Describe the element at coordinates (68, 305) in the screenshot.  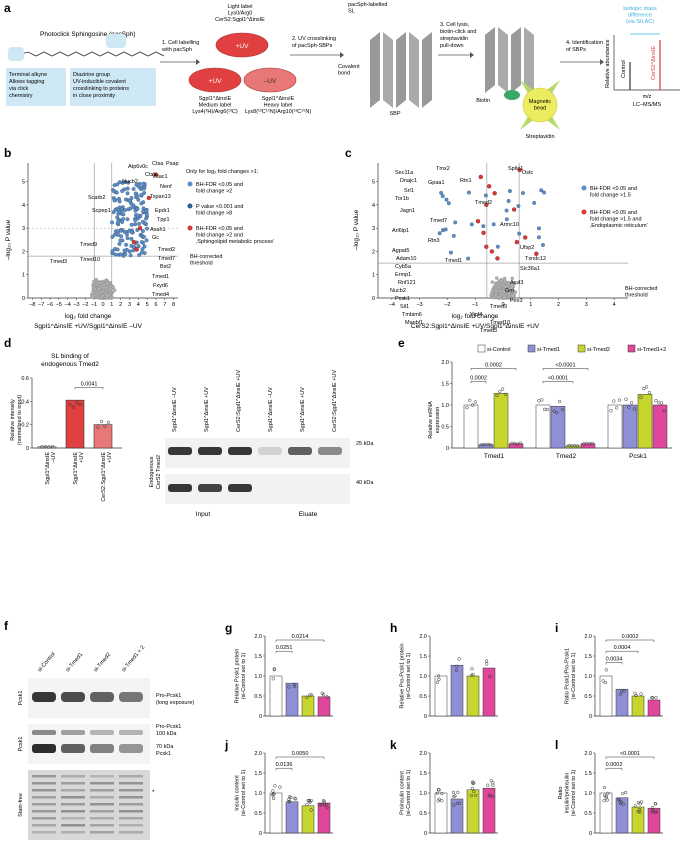
I see `x-tick-label: –4` at that location.